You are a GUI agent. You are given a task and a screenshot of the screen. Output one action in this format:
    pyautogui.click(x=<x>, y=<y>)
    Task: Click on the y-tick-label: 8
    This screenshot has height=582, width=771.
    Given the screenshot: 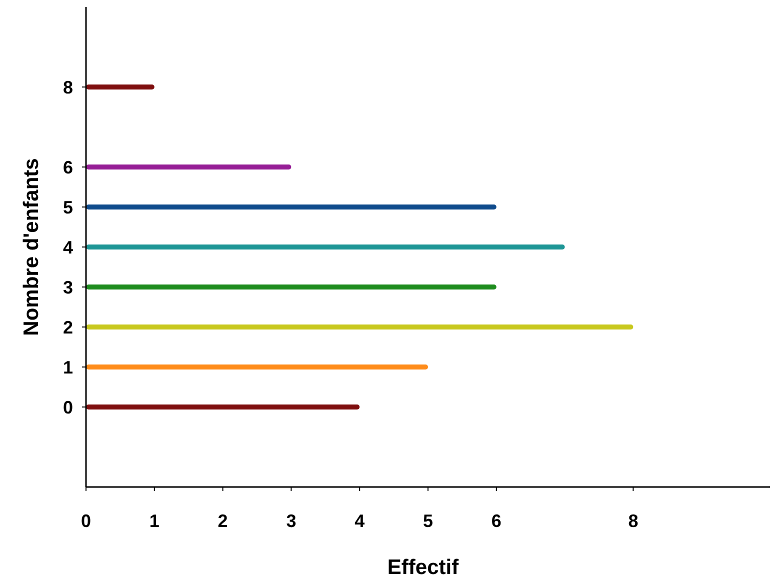 What is the action you would take?
    pyautogui.click(x=67, y=87)
    